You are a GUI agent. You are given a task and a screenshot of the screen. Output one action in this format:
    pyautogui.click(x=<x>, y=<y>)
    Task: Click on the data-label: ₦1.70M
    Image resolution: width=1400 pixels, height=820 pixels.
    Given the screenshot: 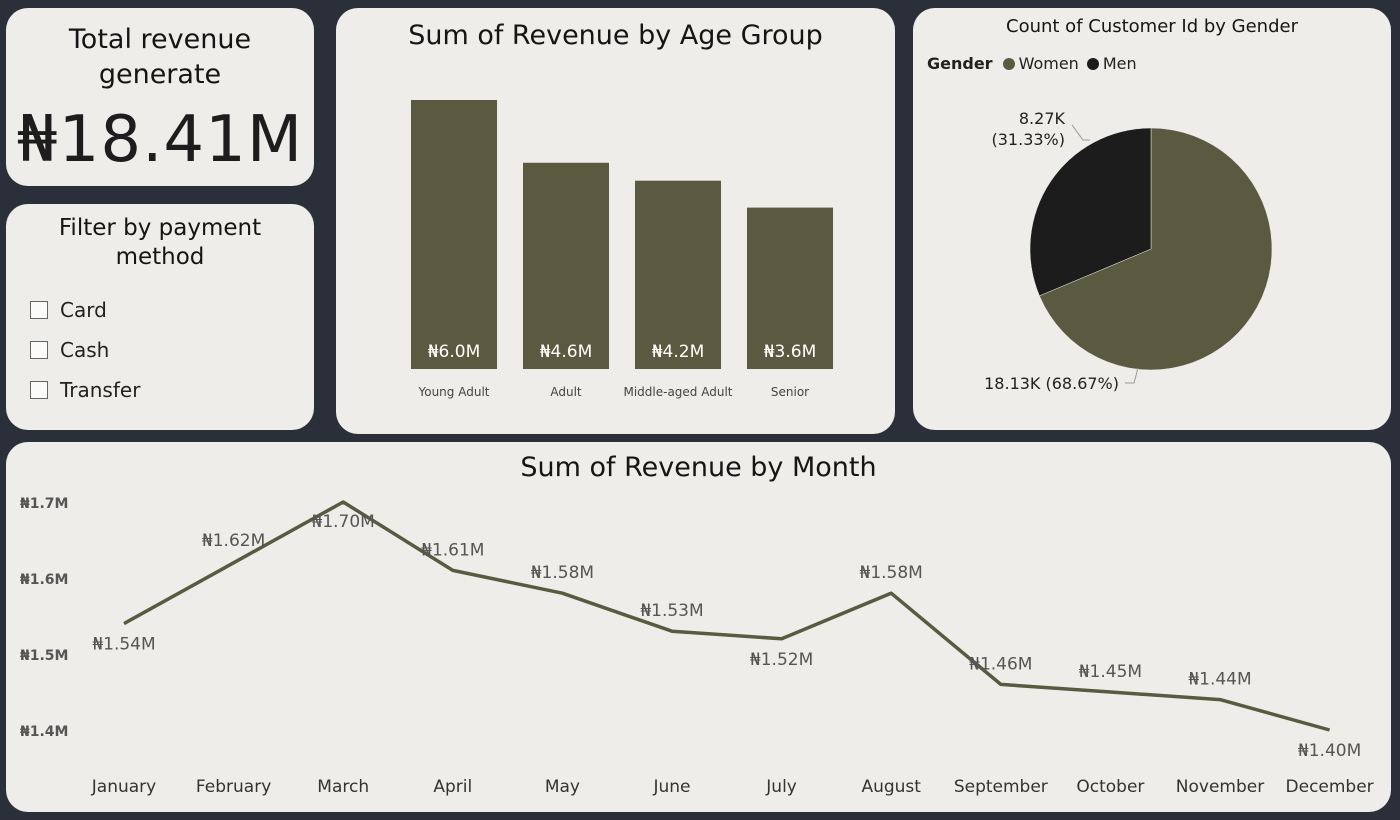 What is the action you would take?
    pyautogui.click(x=343, y=522)
    